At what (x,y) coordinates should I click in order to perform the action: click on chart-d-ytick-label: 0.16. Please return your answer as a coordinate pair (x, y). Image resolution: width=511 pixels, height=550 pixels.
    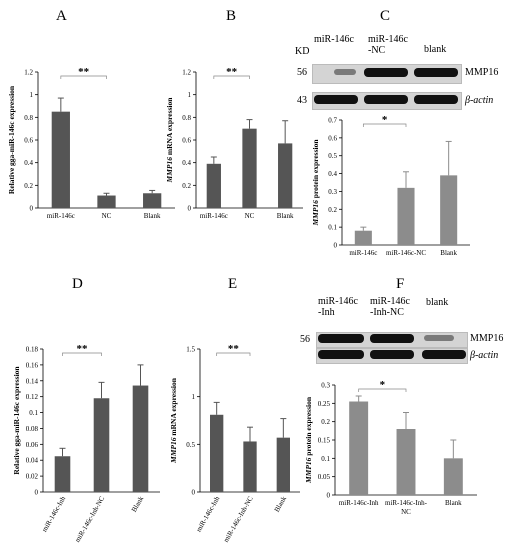
    Looking at the image, I should click on (32, 365).